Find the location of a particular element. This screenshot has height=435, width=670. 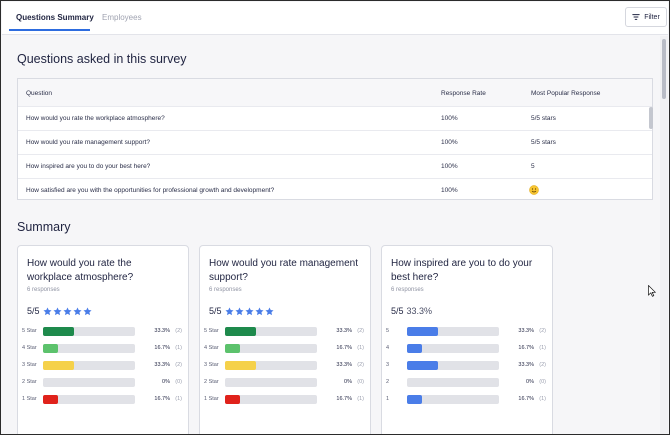

rating-bar-row: 4 16.7% (1) is located at coordinates (468, 348).